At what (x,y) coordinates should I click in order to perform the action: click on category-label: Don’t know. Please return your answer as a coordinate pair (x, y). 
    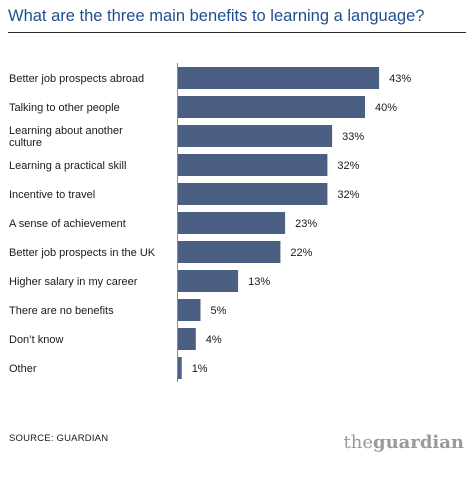
    Looking at the image, I should click on (36, 340).